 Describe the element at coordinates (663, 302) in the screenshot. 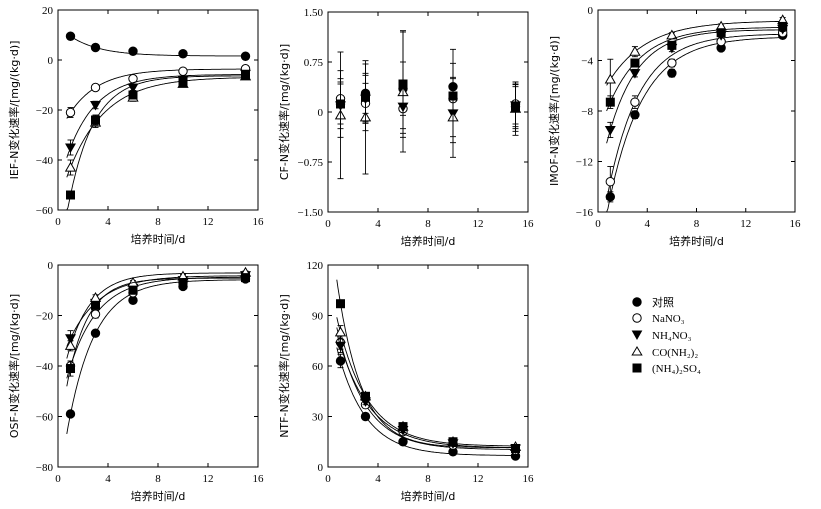

I see `legend-label: 对照` at that location.